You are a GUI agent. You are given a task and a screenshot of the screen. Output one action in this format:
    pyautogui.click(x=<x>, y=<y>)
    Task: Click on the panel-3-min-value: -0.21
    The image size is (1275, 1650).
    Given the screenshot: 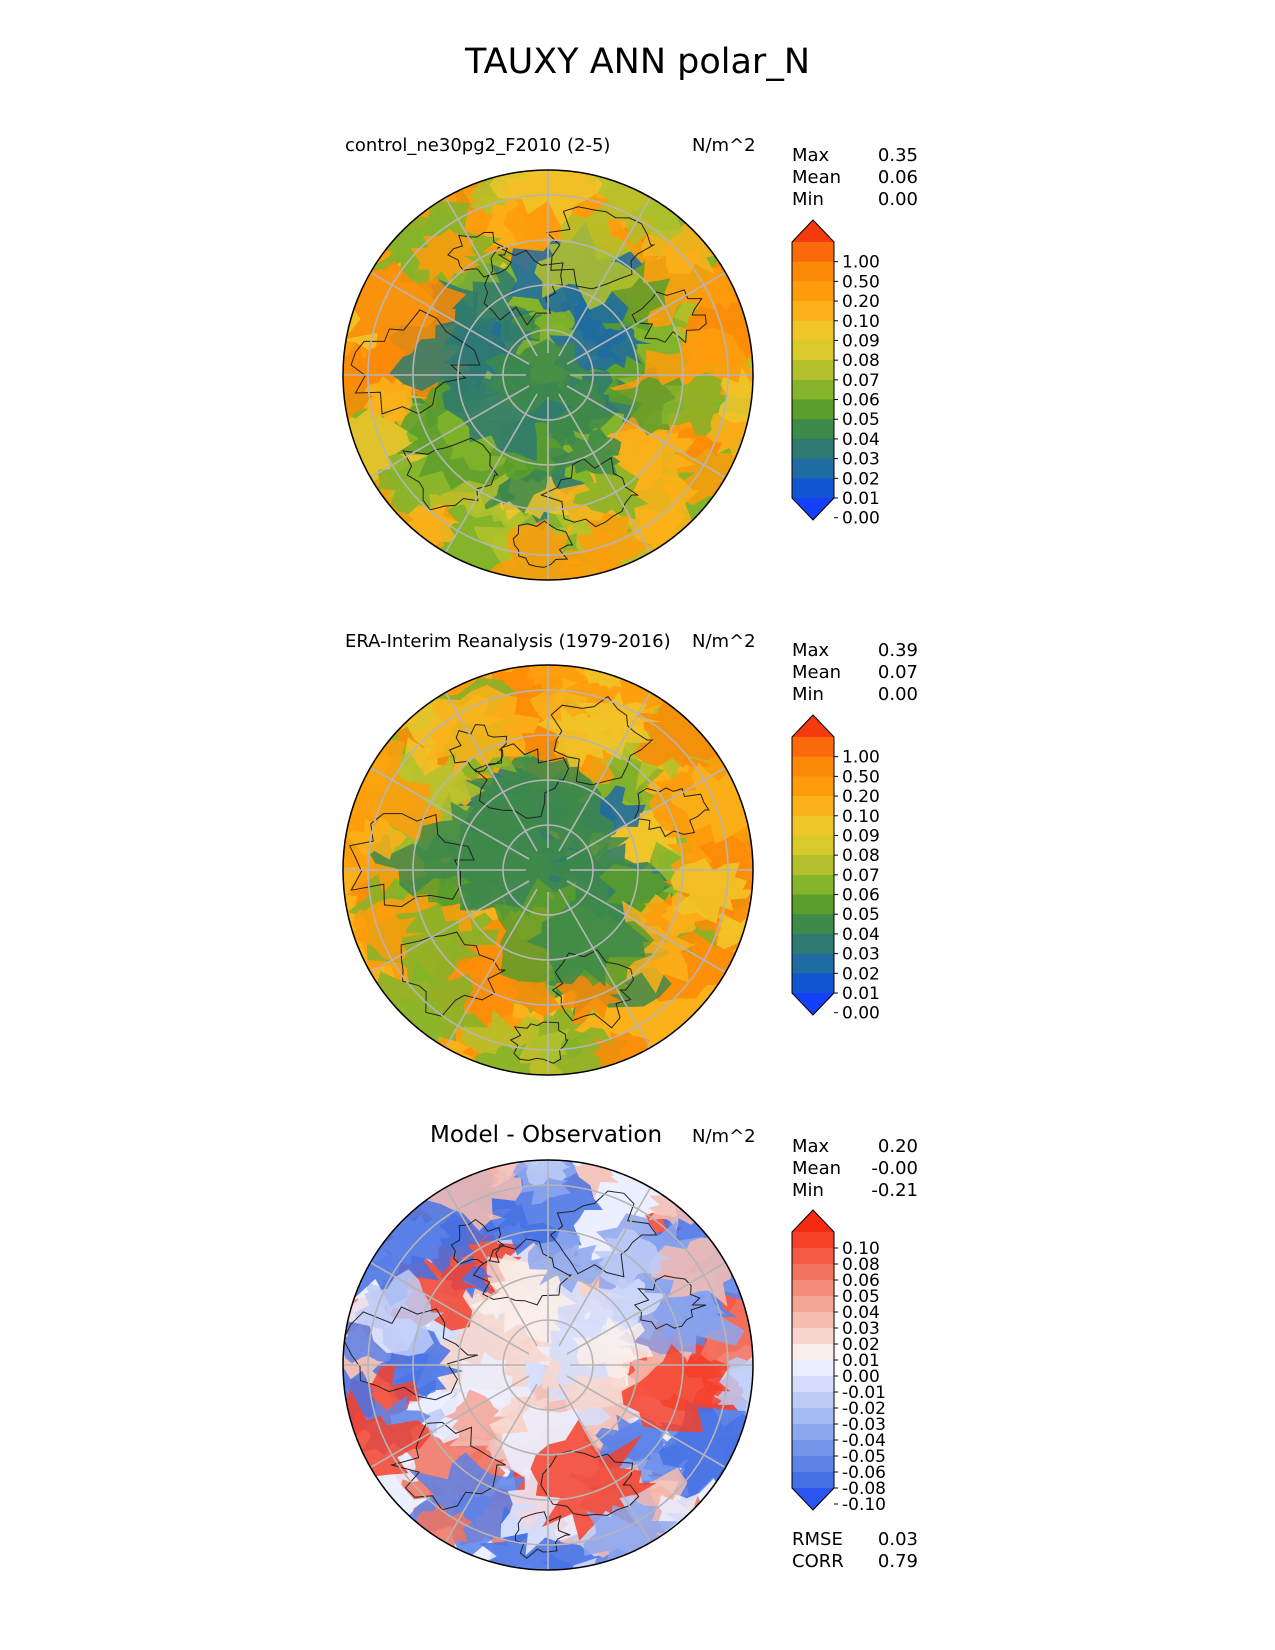 What is the action you would take?
    pyautogui.click(x=894, y=1190)
    